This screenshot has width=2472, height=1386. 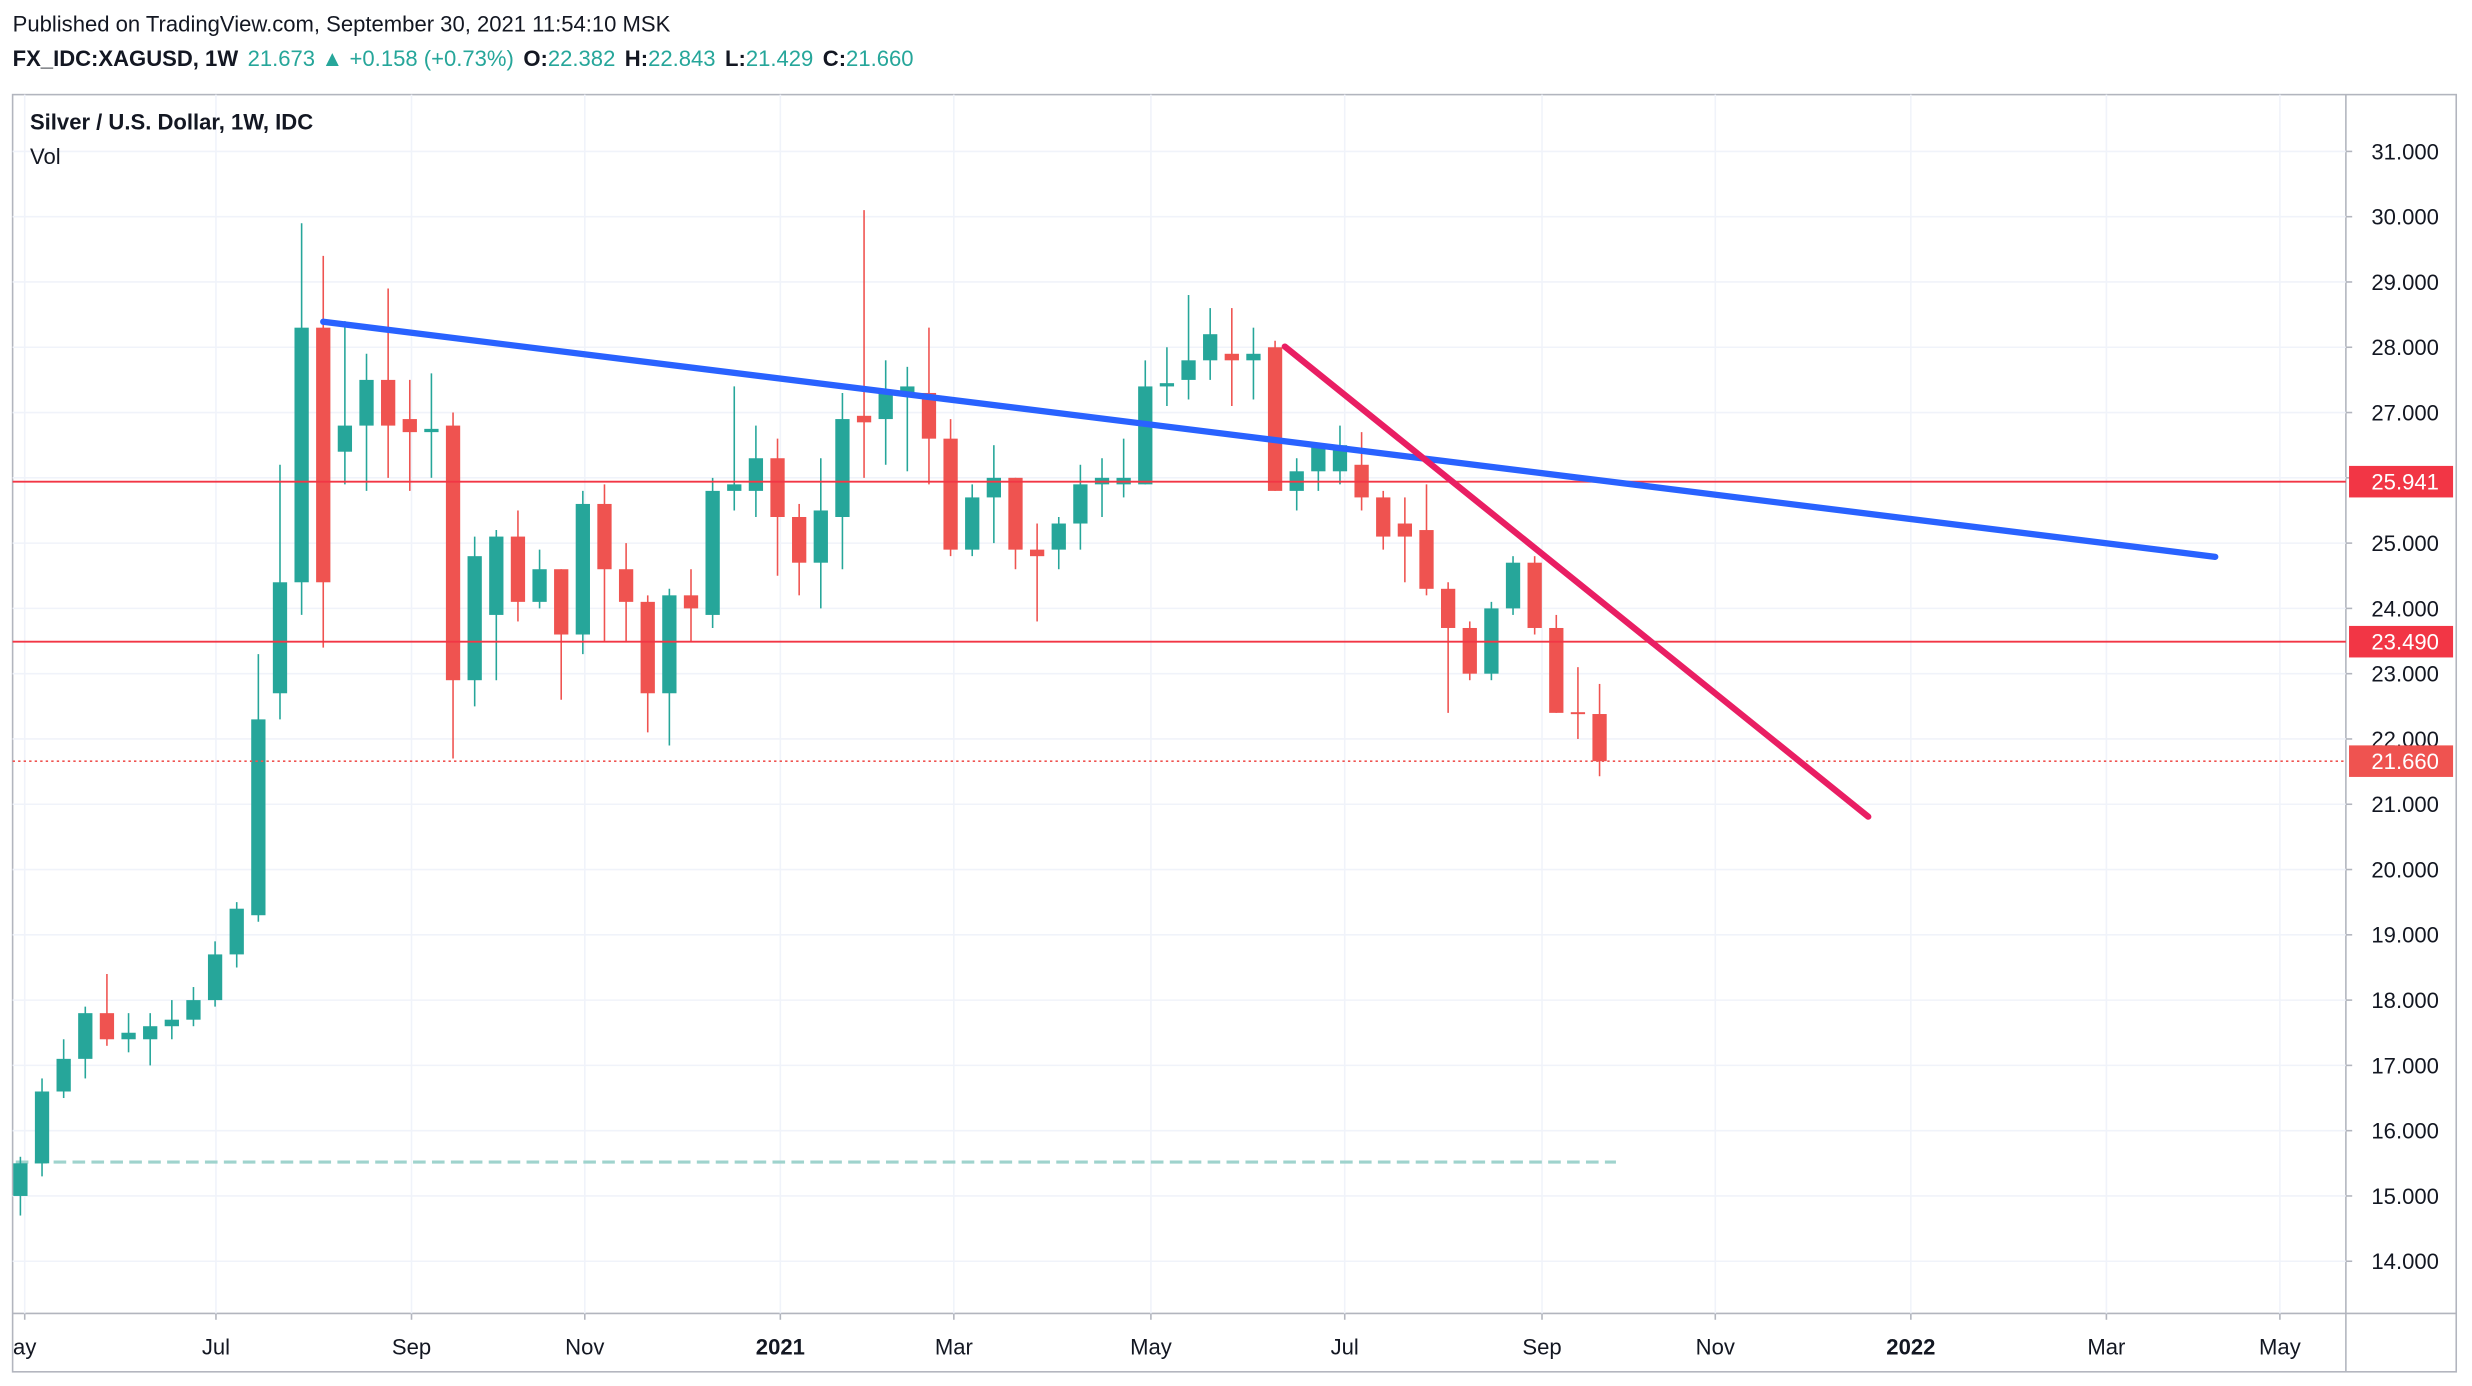 I want to click on chart-subtitle: Vol, so click(x=45, y=156).